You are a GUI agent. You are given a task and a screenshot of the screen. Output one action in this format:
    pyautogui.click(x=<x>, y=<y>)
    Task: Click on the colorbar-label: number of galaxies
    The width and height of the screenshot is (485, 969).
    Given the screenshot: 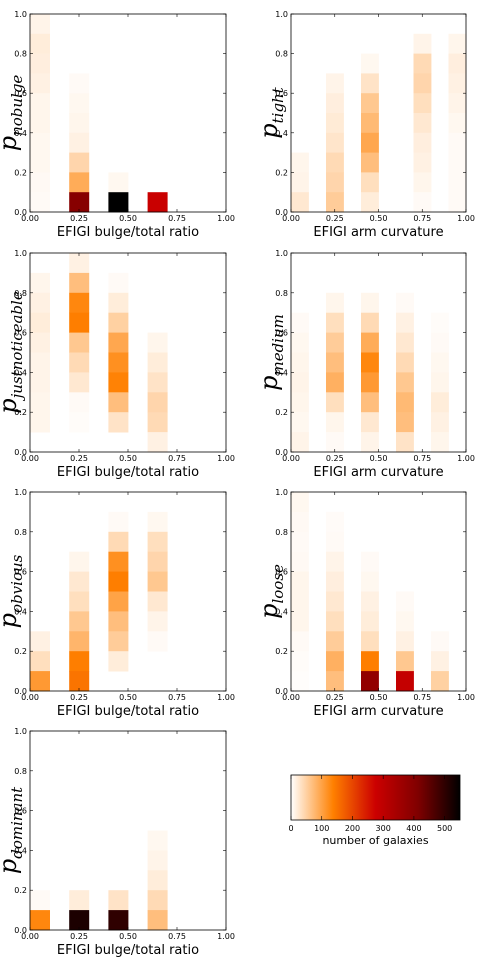 What is the action you would take?
    pyautogui.click(x=375, y=840)
    